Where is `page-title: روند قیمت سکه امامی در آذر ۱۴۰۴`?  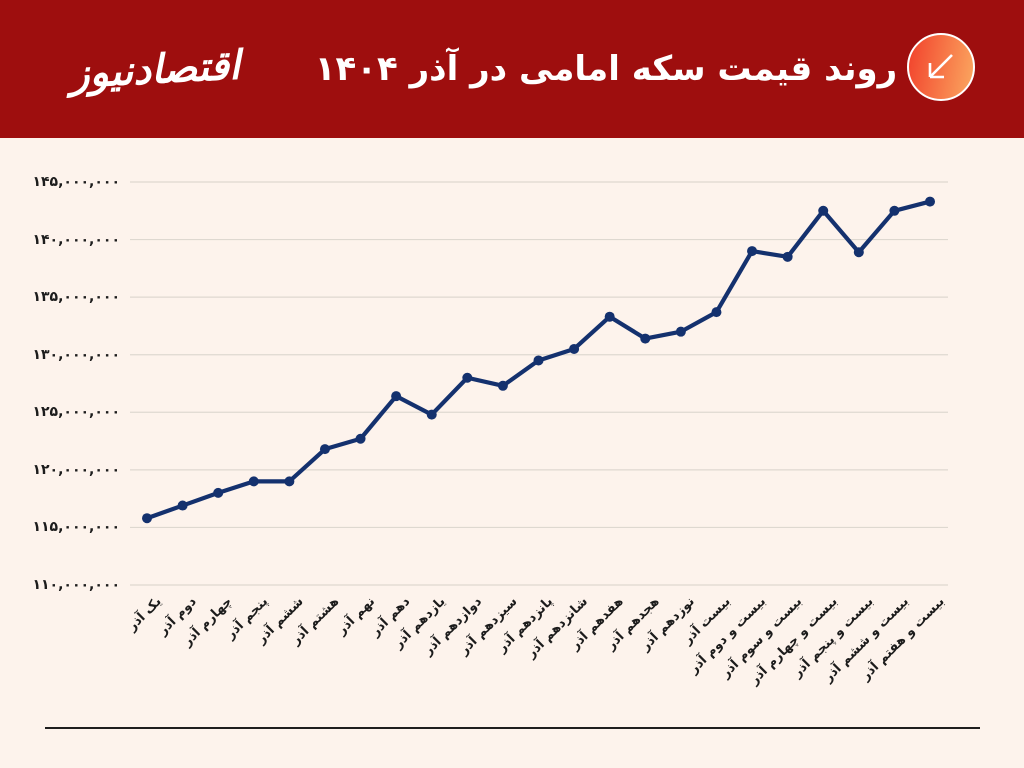 page-title: روند قیمت سکه امامی در آذر ۱۴۰۴ is located at coordinates (606, 69).